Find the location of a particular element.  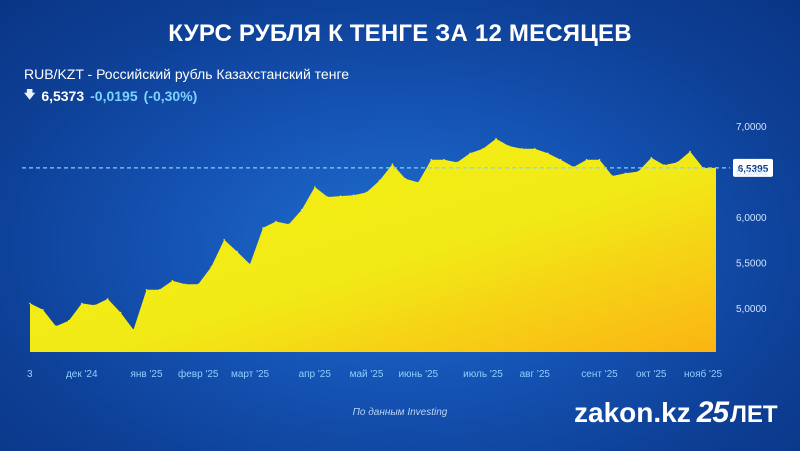

price-quote: 🡇 6,5373 -0,0195 (-0,30%) is located at coordinates (110, 95).